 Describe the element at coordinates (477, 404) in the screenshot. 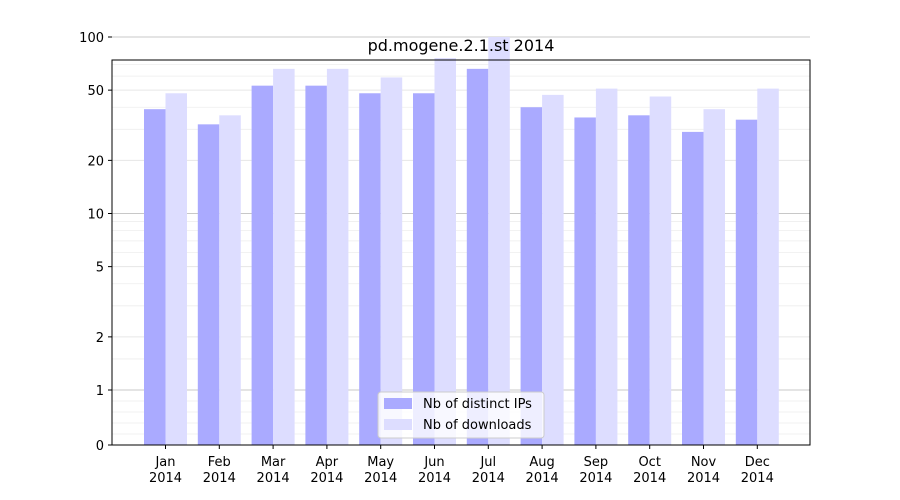

I see `legend-label-ips: Nb of distinct IPs` at that location.